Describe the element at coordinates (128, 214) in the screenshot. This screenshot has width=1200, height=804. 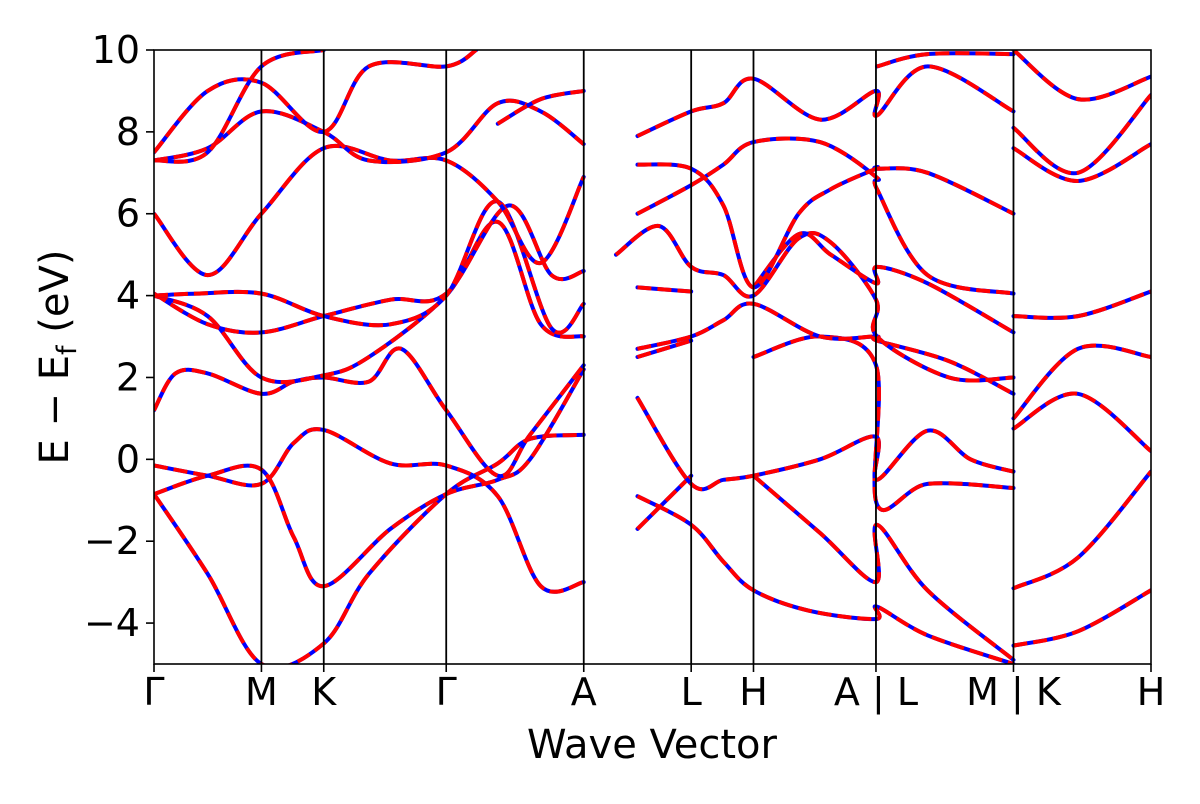
I see `y-tick-label: 6` at that location.